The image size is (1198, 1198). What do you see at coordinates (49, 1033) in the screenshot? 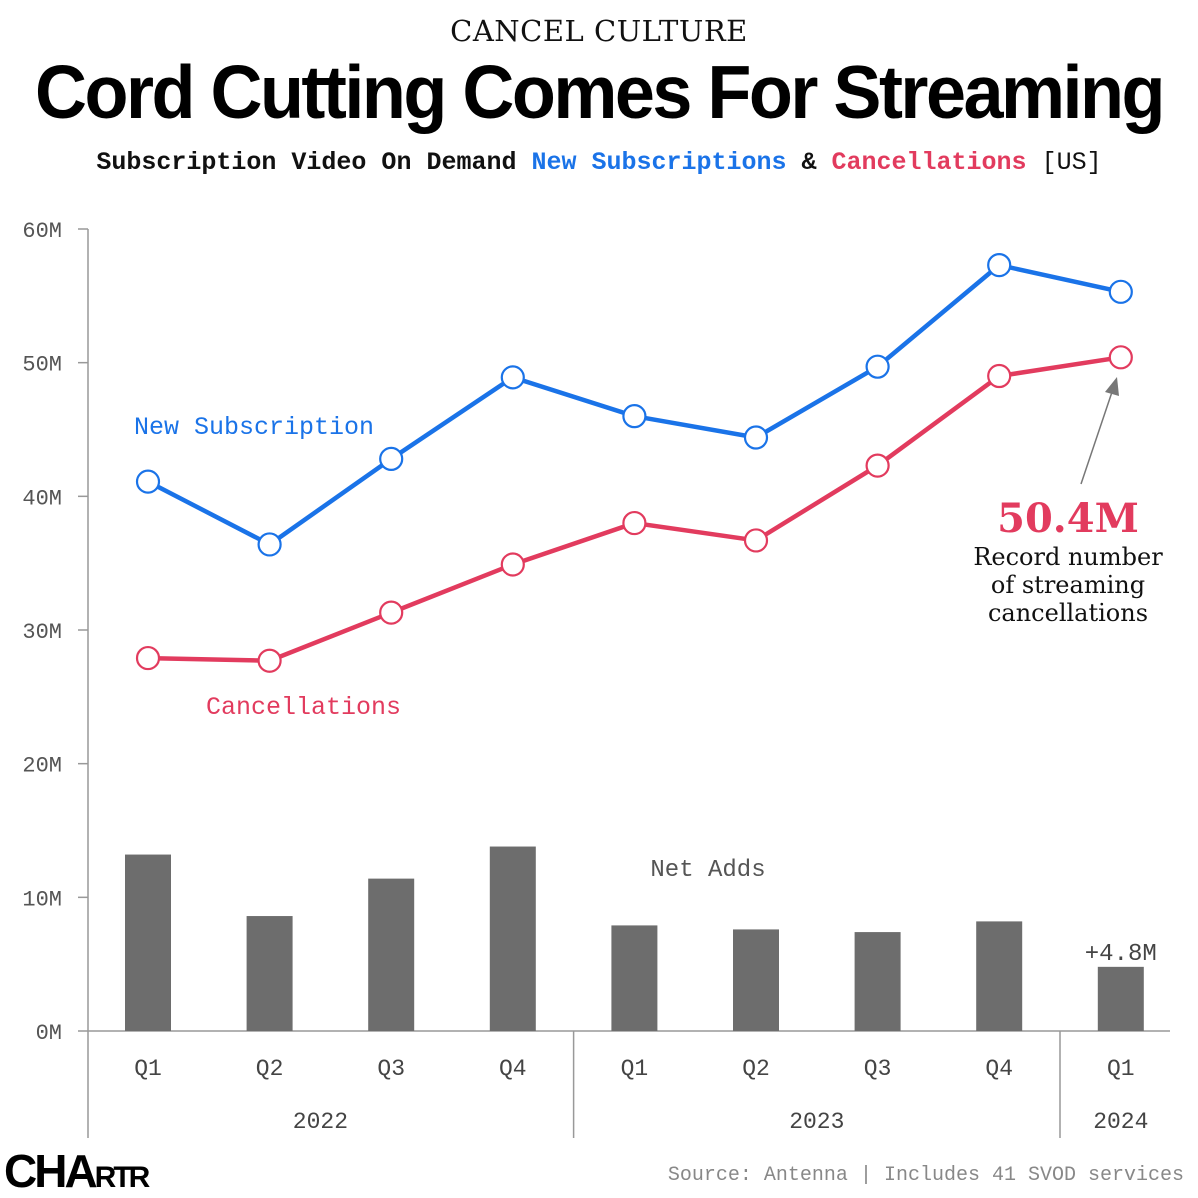
I see `y-tick-label: 0M` at bounding box center [49, 1033].